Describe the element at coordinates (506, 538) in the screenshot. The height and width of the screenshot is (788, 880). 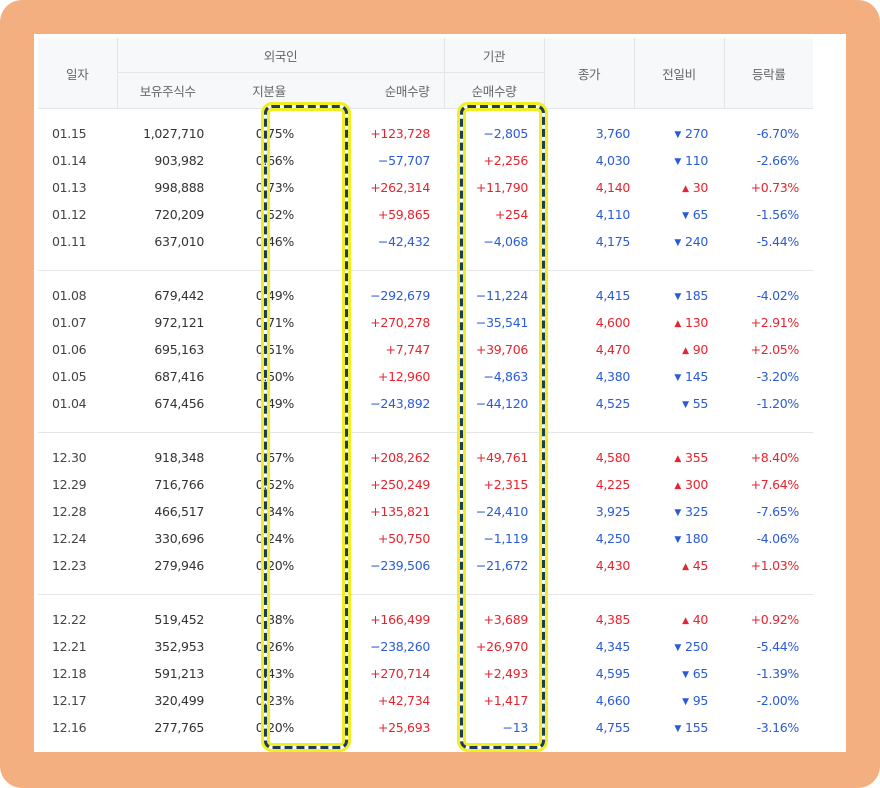
I see `inst-net-cell: −1,119` at that location.